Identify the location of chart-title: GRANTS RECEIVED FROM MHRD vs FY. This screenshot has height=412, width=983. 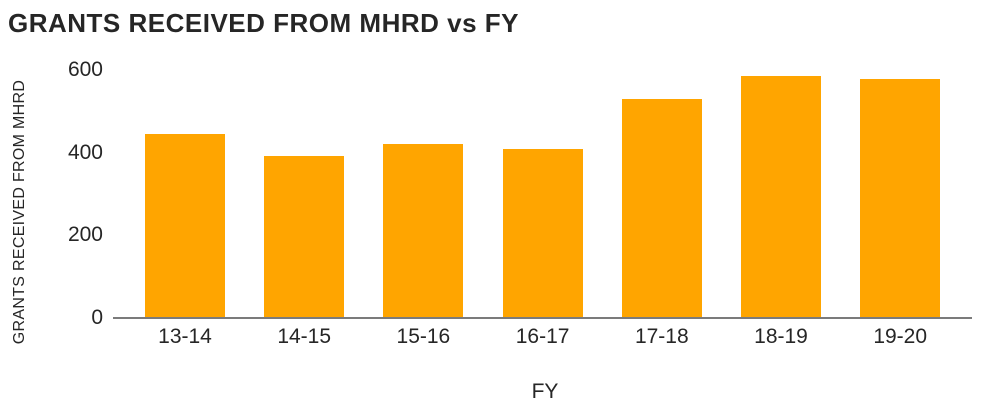
(263, 23).